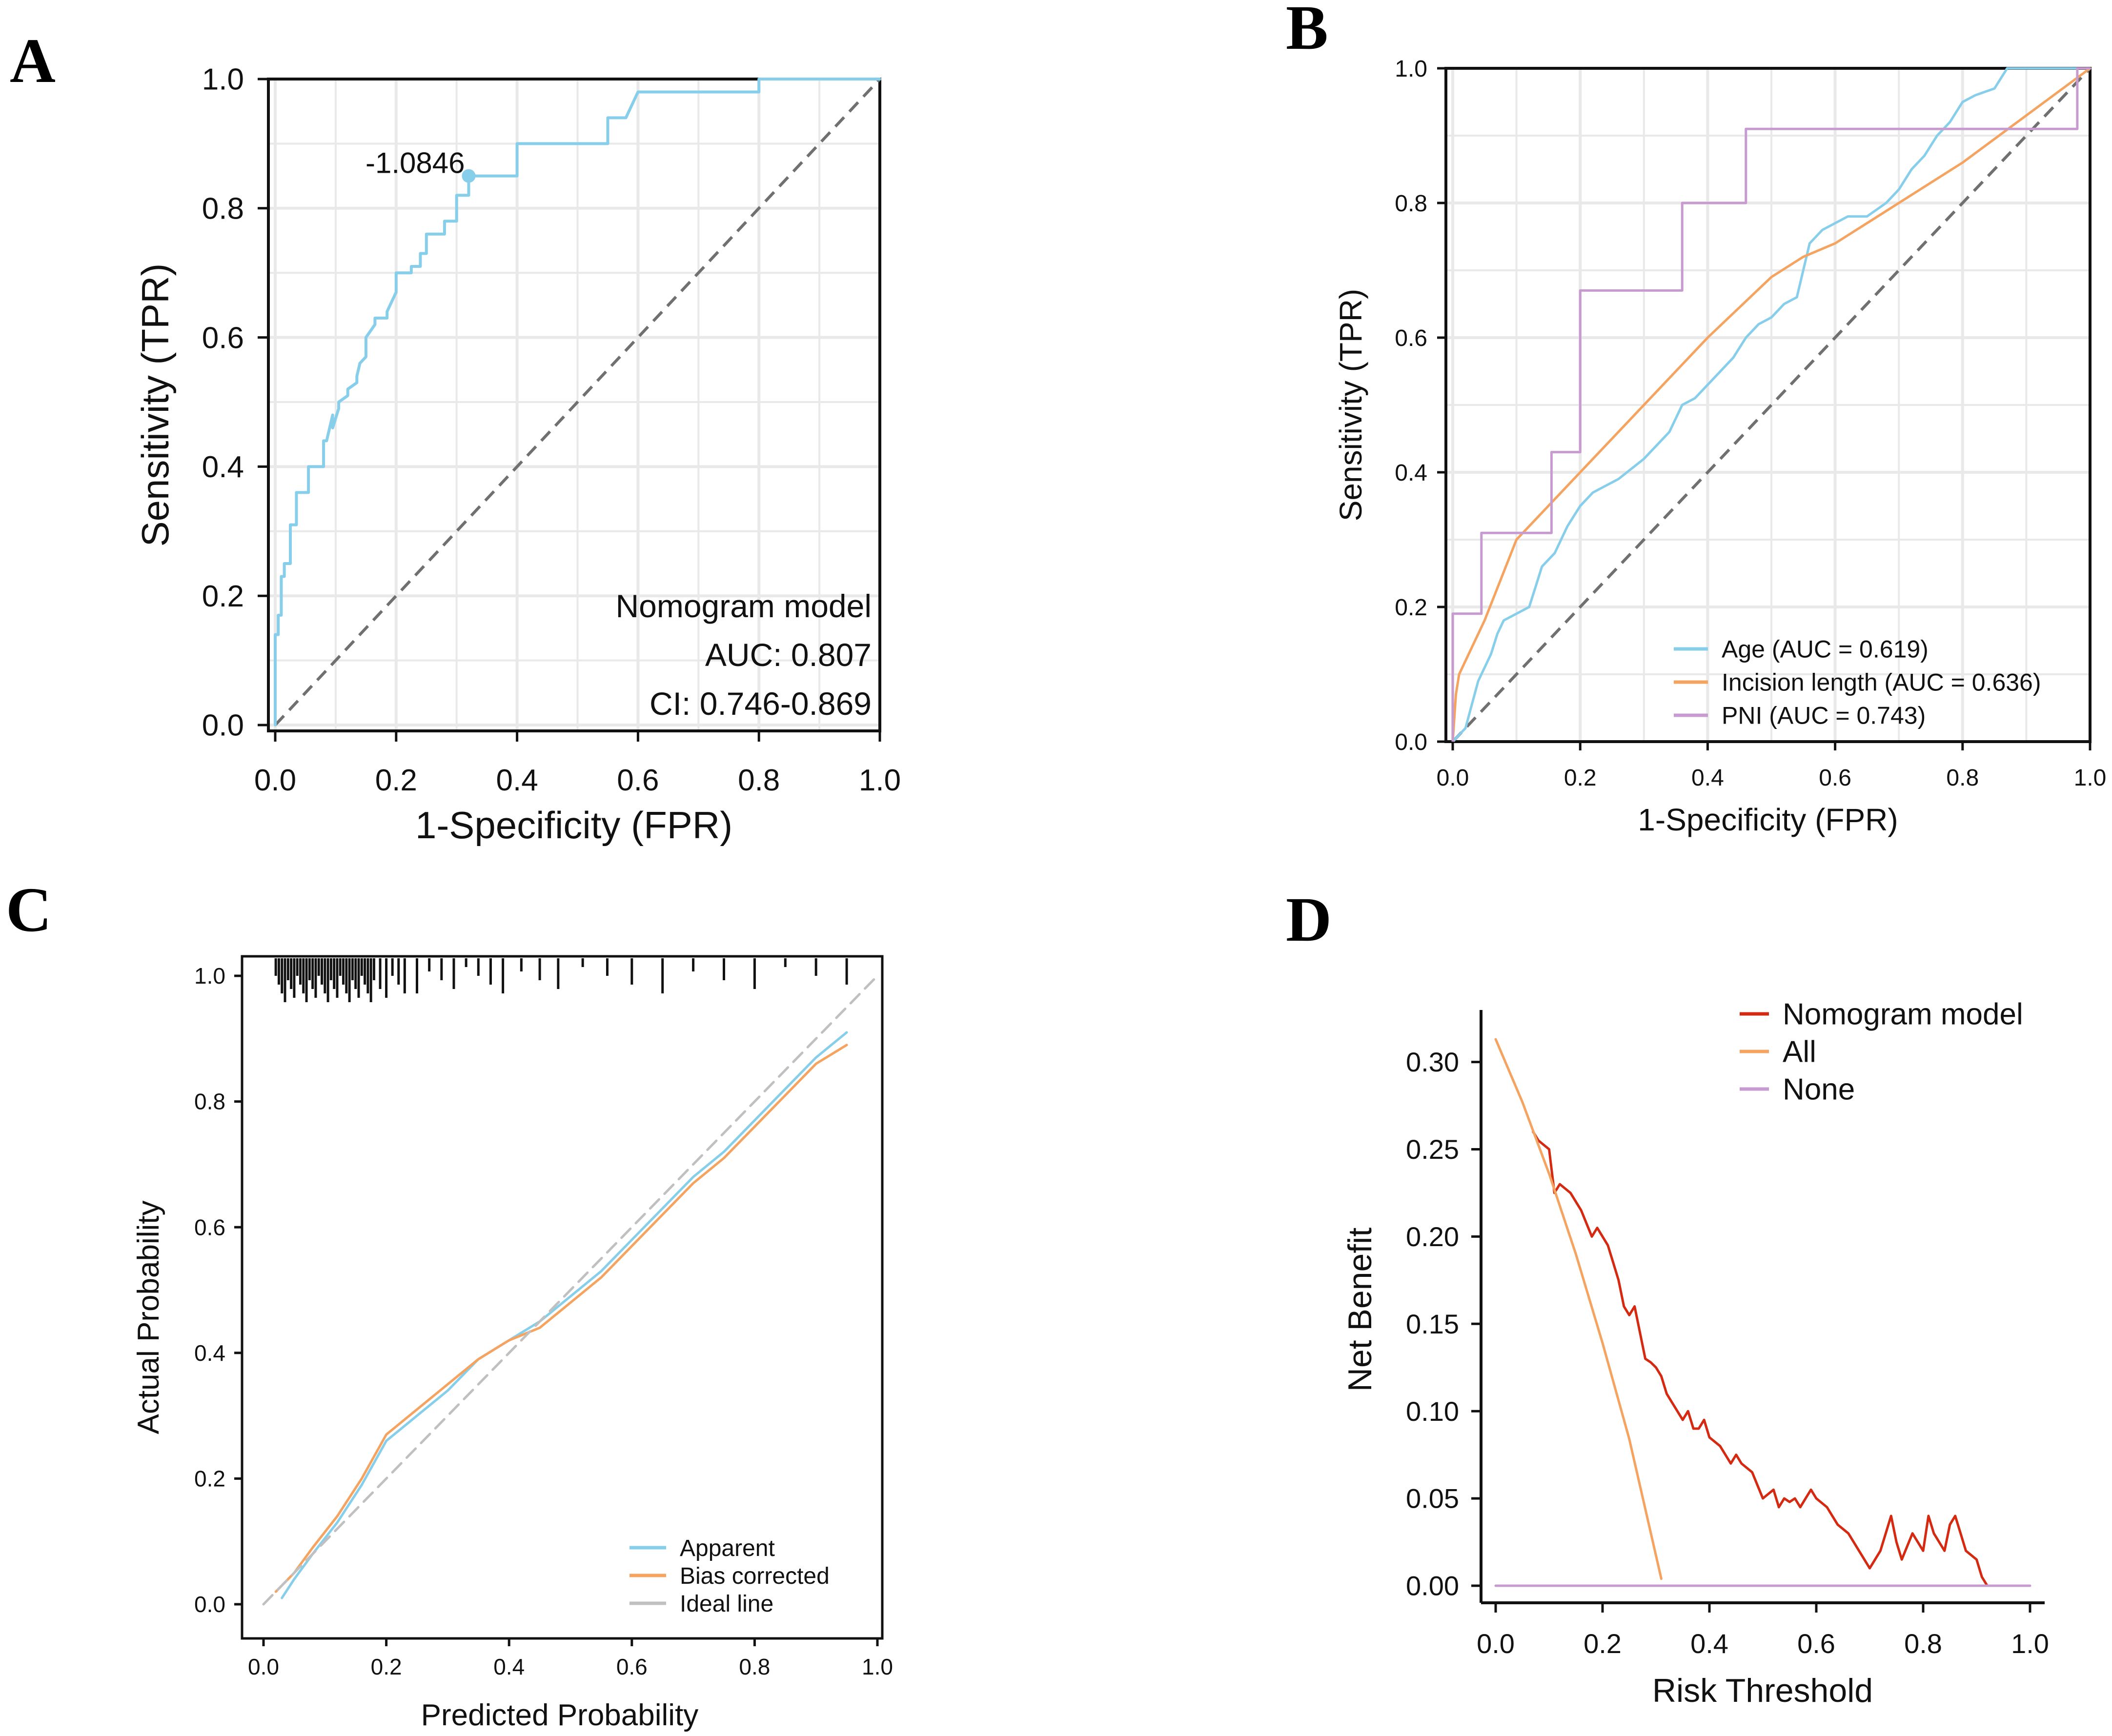 Image resolution: width=2112 pixels, height=1736 pixels. I want to click on panel-a-diagonal, so click(577, 402).